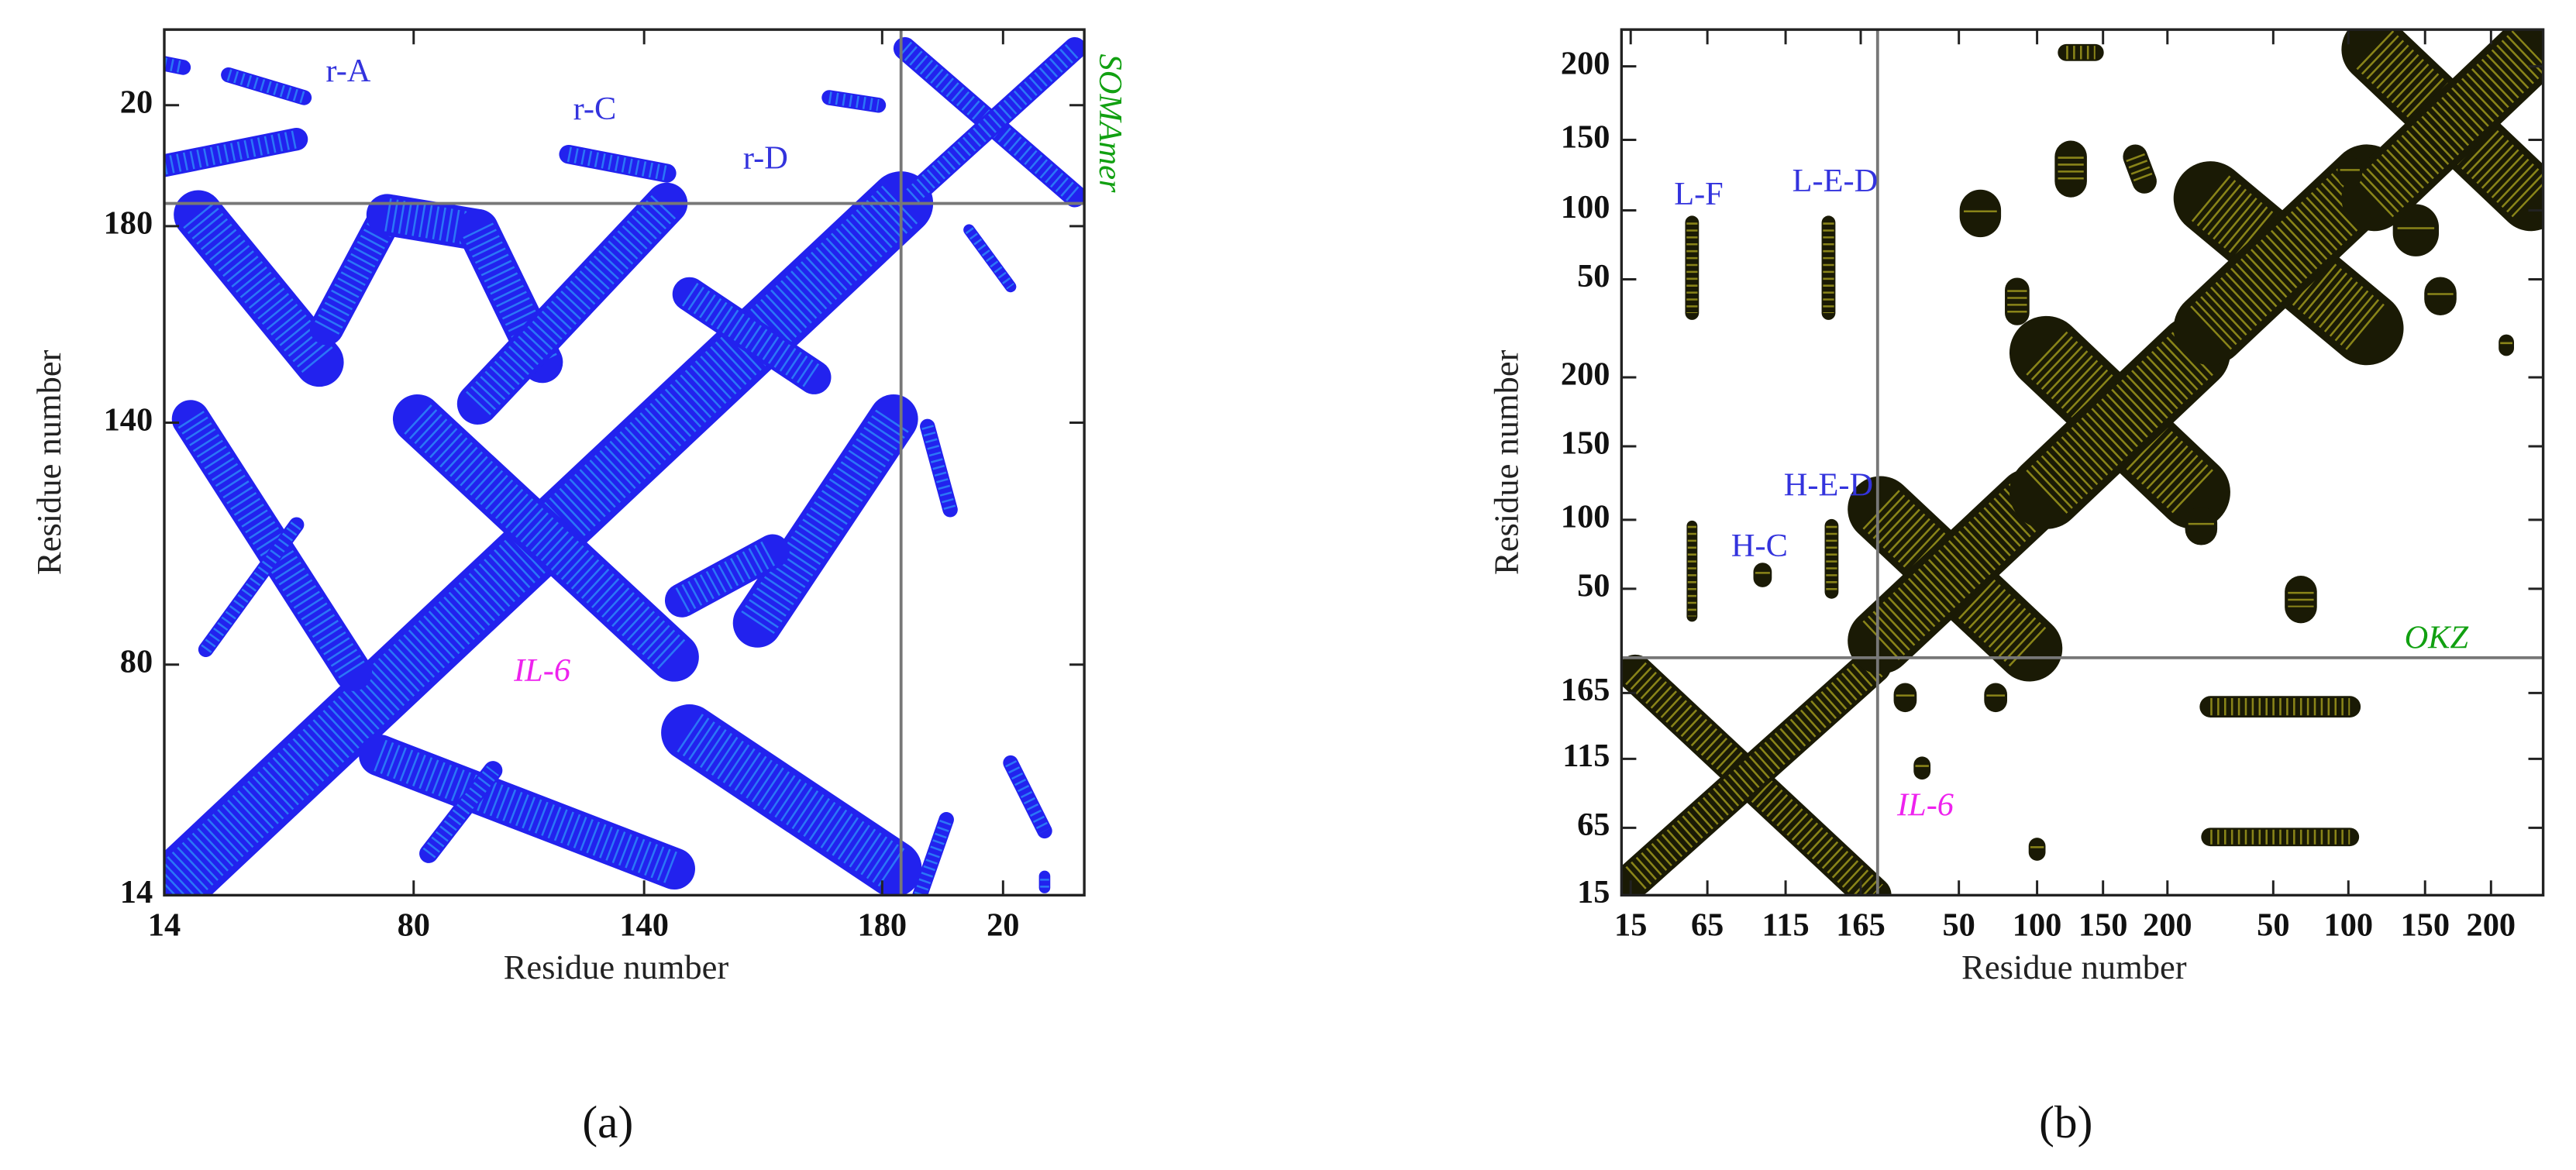 The width and height of the screenshot is (2576, 1170). Describe the element at coordinates (607, 1122) in the screenshot. I see `panel-caption: (a)` at that location.